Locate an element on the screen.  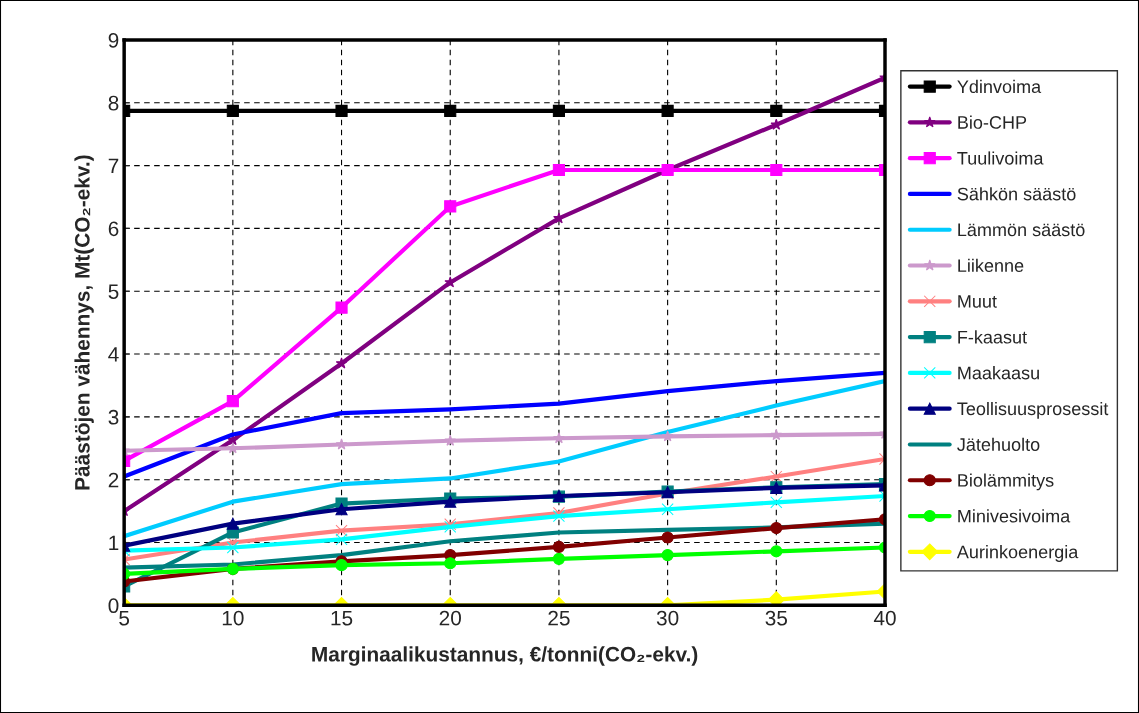
legend-label: Ydinvoima is located at coordinates (999, 86).